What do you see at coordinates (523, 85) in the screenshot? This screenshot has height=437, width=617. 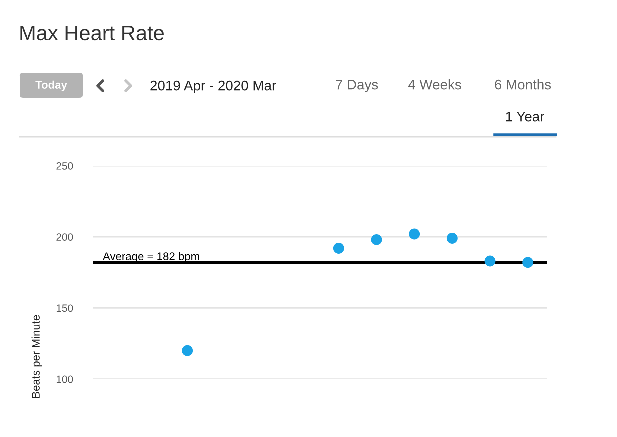 I see `text: 6 Months` at bounding box center [523, 85].